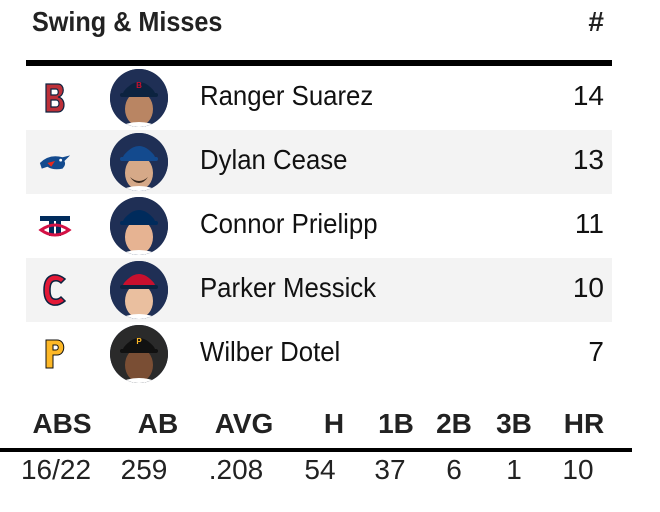 Image resolution: width=660 pixels, height=512 pixels. What do you see at coordinates (588, 159) in the screenshot?
I see `swing-miss-count: 13` at bounding box center [588, 159].